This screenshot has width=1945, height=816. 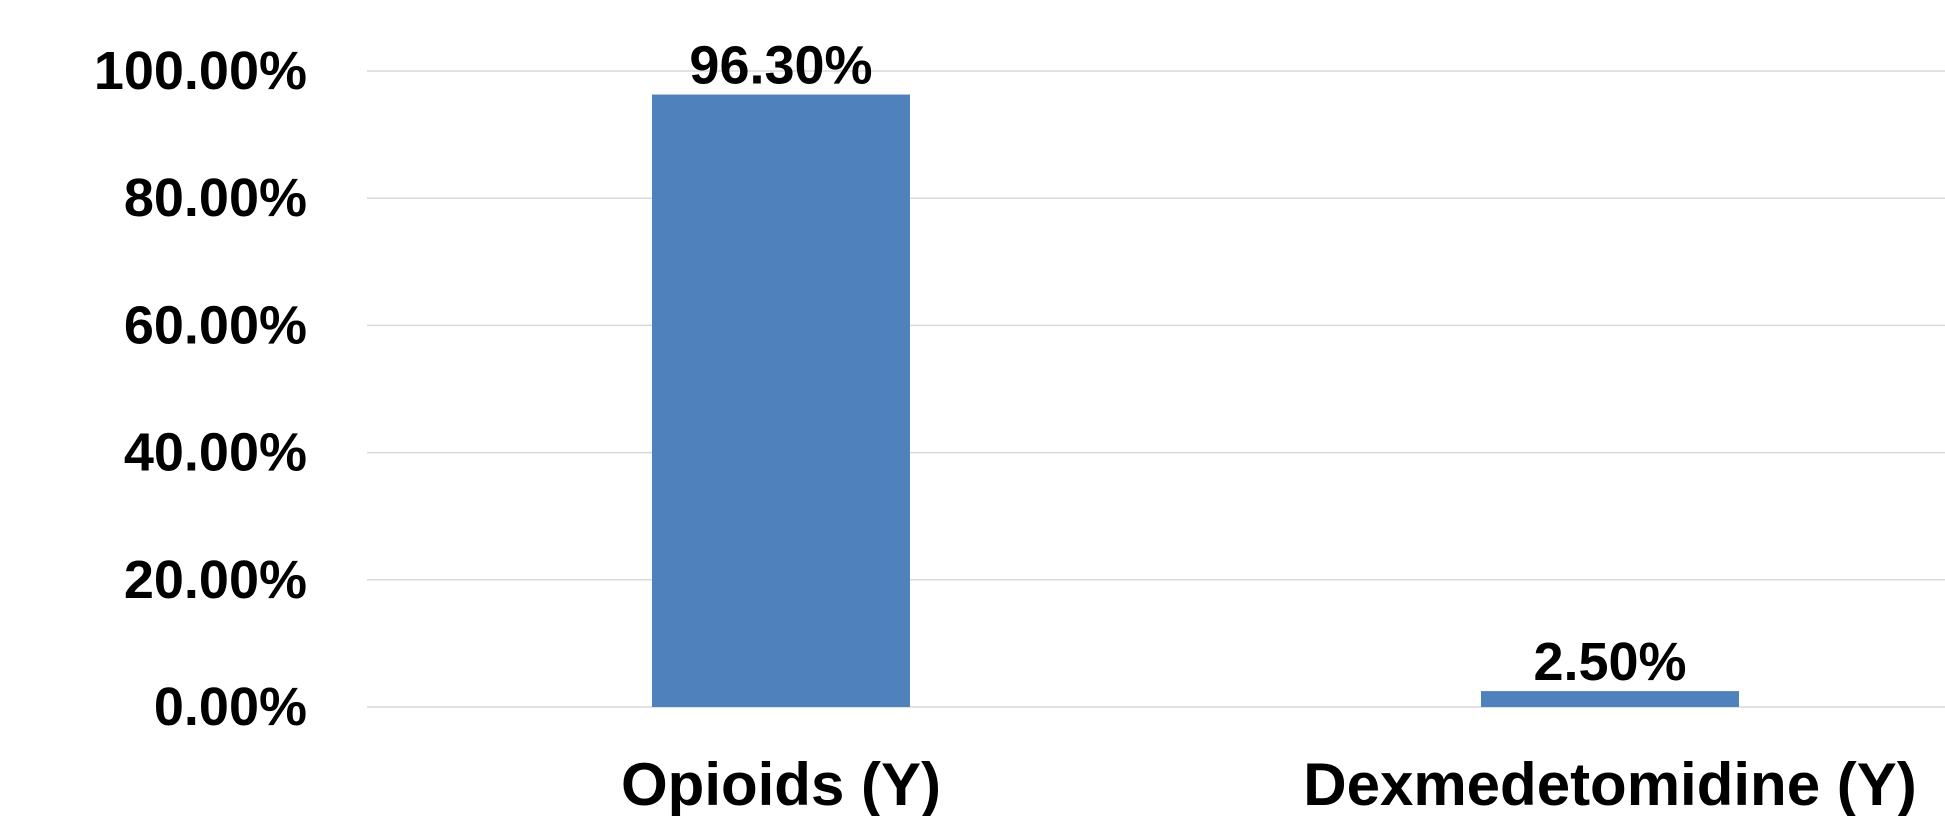 What do you see at coordinates (781, 783) in the screenshot?
I see `x-category-label: Opioids (Y)` at bounding box center [781, 783].